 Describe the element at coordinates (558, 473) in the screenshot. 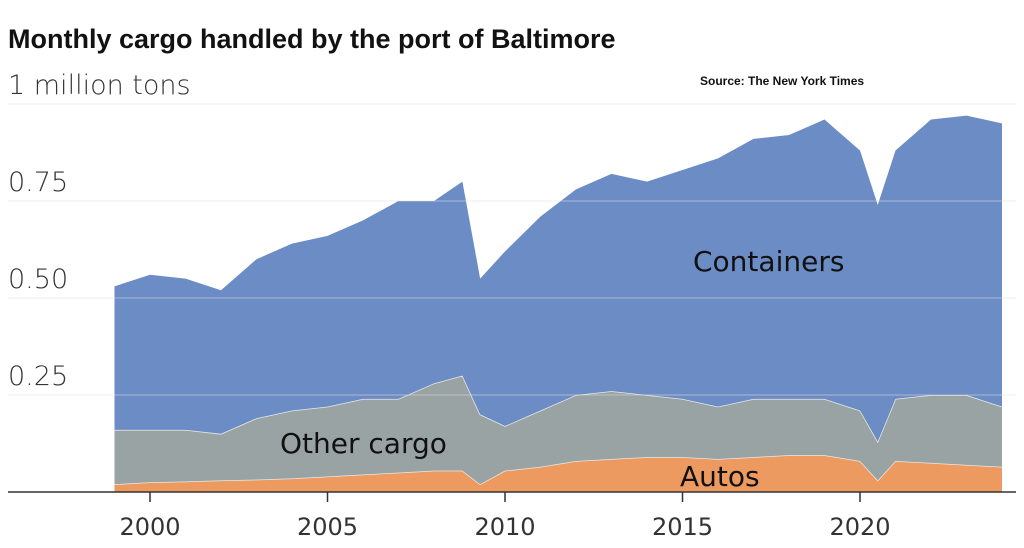

I see `area-autos` at that location.